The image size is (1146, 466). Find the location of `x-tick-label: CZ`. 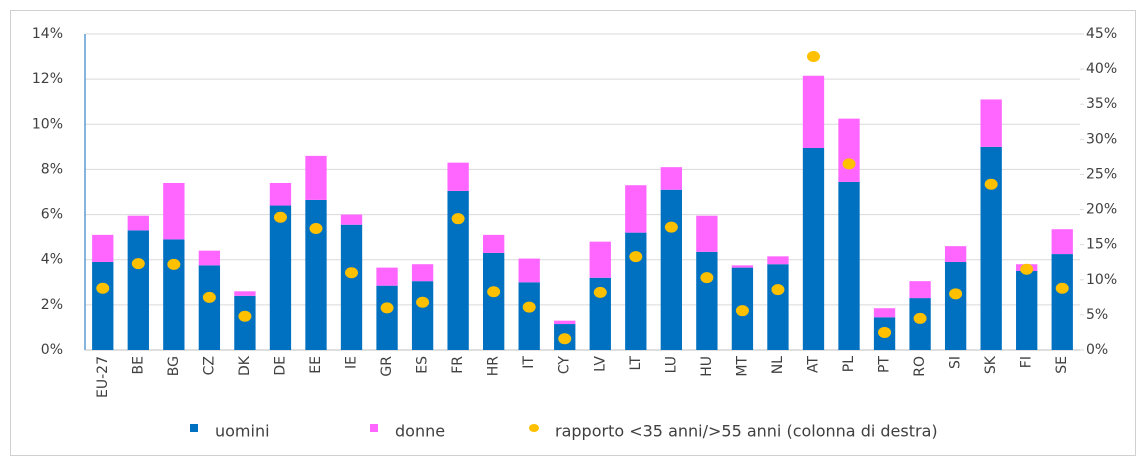

x-tick-label: CZ is located at coordinates (209, 365).